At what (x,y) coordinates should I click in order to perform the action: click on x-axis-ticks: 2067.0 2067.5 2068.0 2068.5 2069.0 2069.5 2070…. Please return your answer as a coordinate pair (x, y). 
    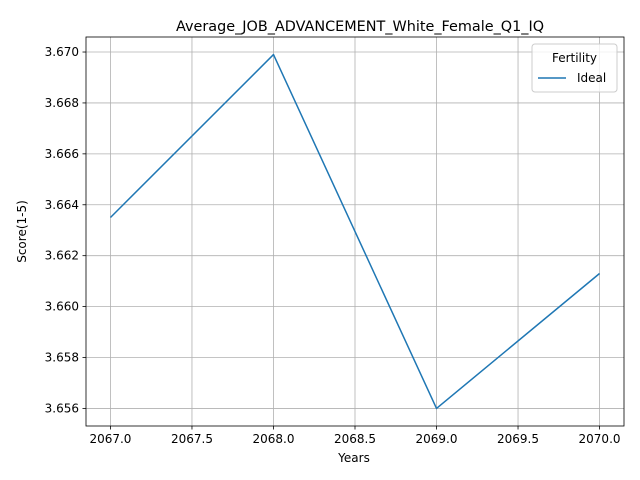
    Looking at the image, I should click on (355, 436).